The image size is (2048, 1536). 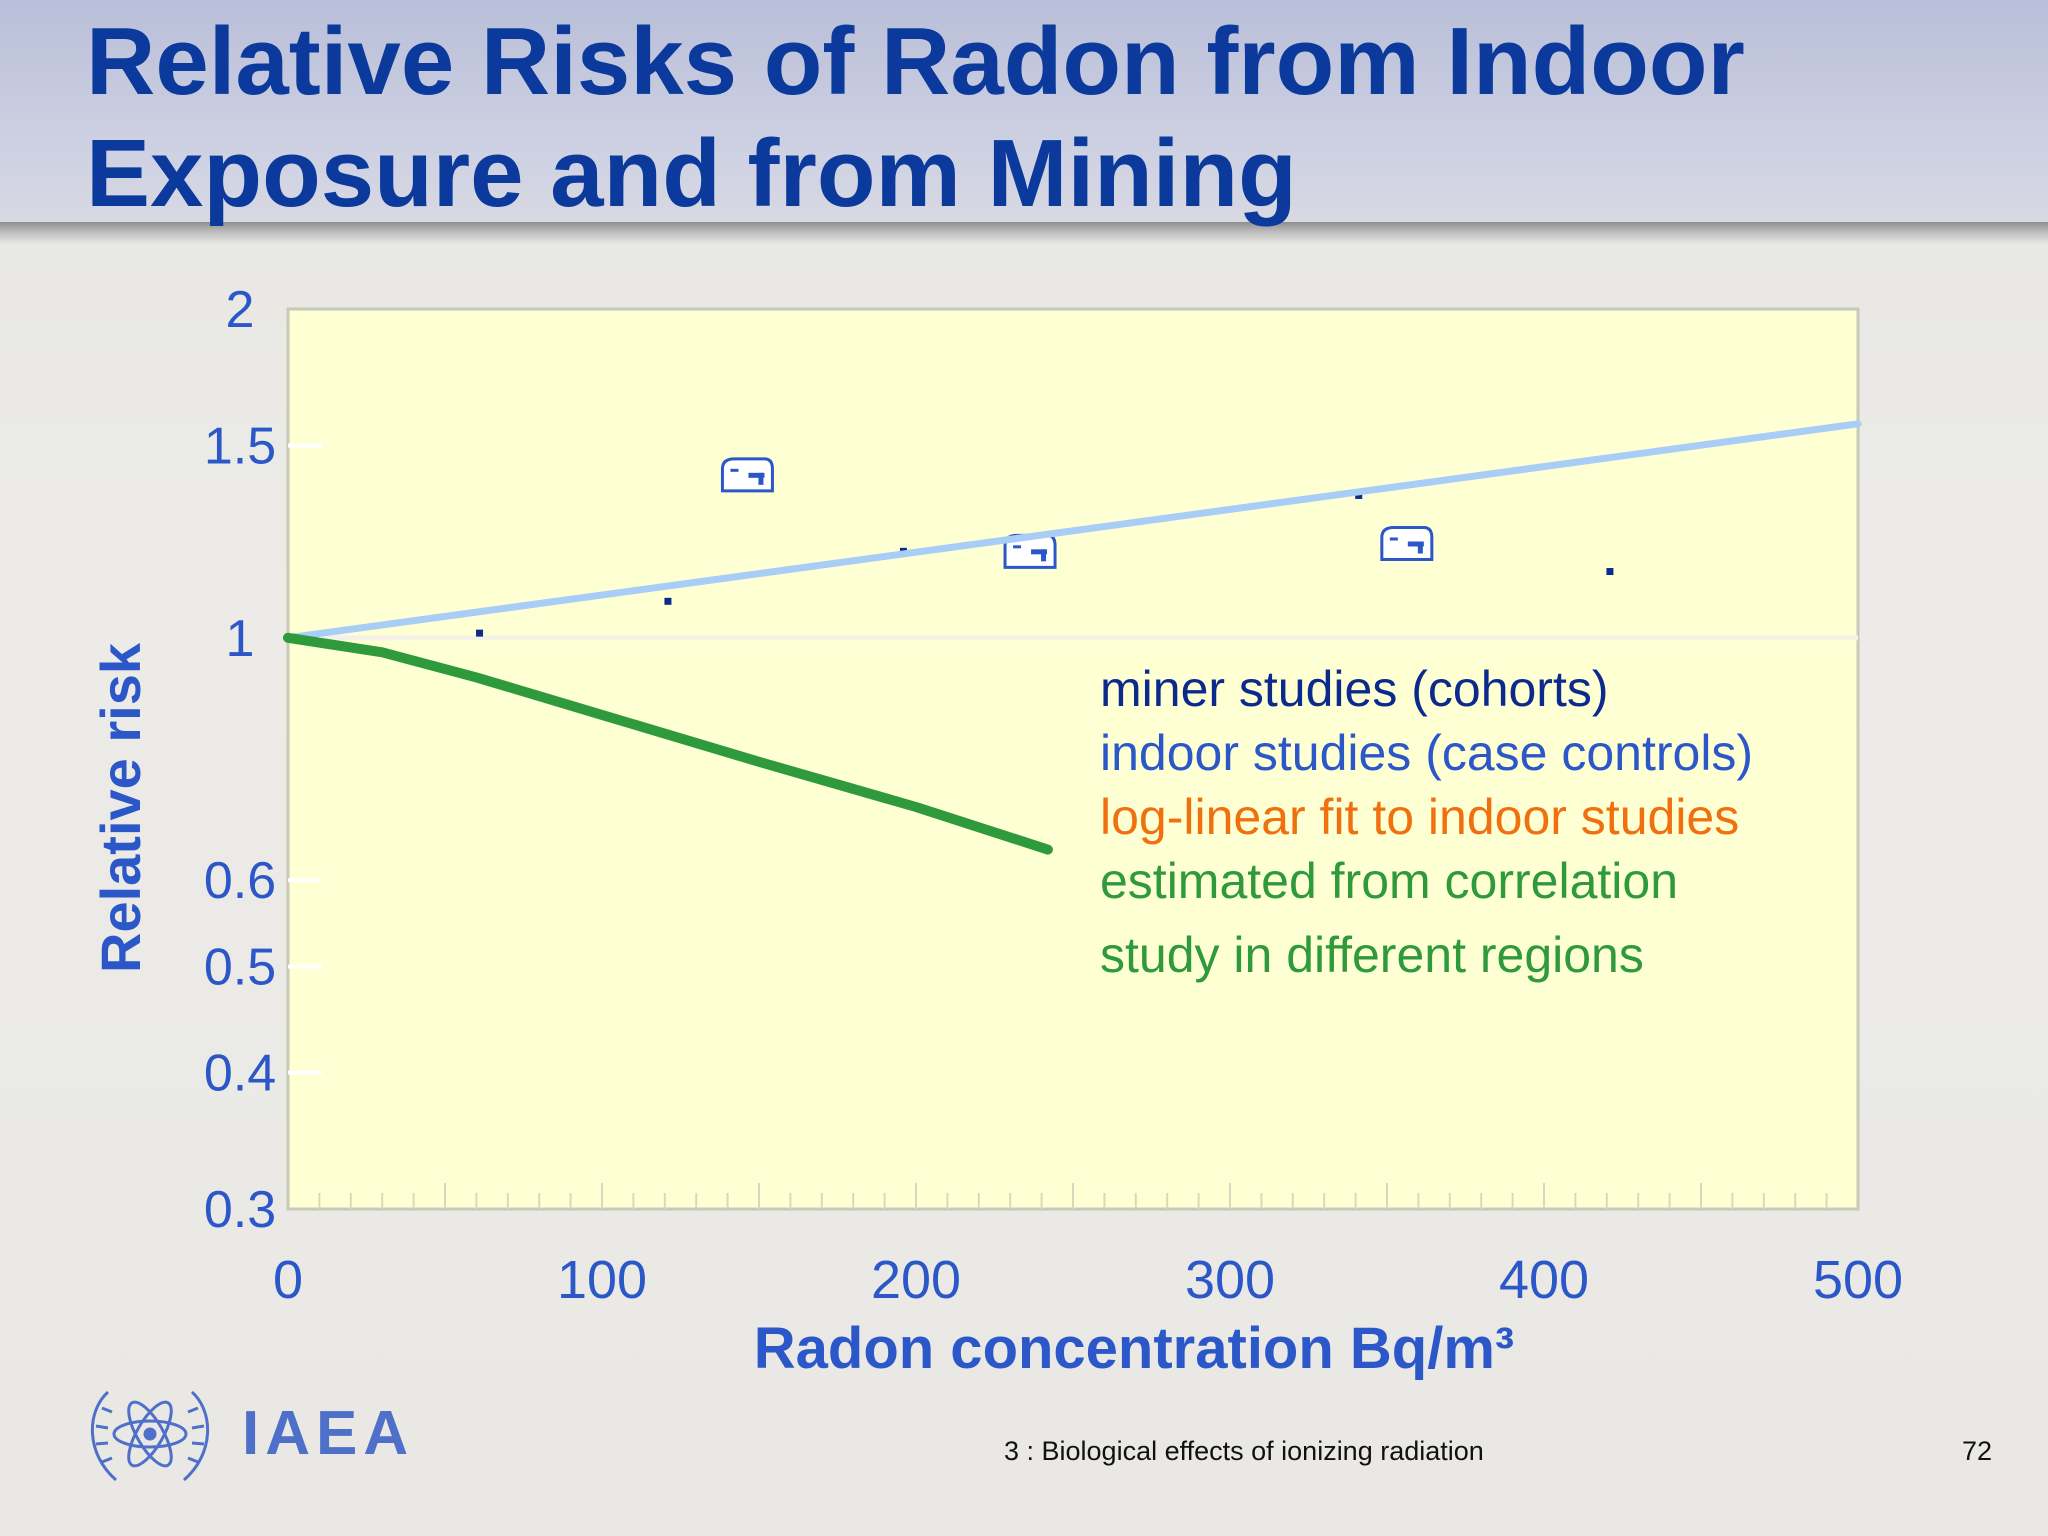 What do you see at coordinates (1977, 1451) in the screenshot?
I see `page-number: 72` at bounding box center [1977, 1451].